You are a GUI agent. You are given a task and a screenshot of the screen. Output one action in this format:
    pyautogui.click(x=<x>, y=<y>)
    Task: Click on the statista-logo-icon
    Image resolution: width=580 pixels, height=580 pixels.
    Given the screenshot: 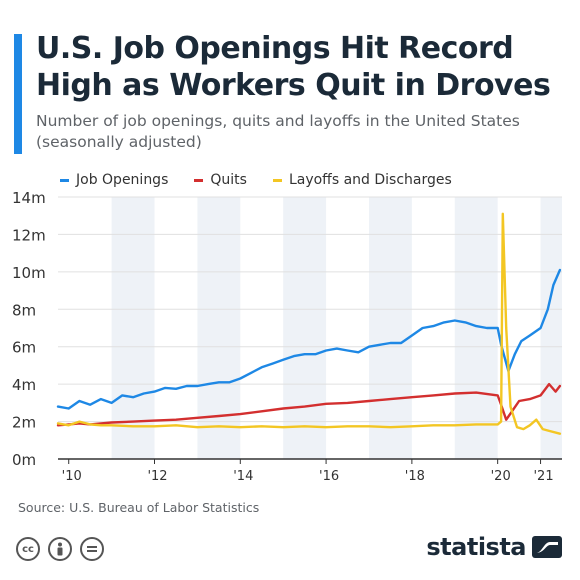 What is the action you would take?
    pyautogui.click(x=547, y=547)
    